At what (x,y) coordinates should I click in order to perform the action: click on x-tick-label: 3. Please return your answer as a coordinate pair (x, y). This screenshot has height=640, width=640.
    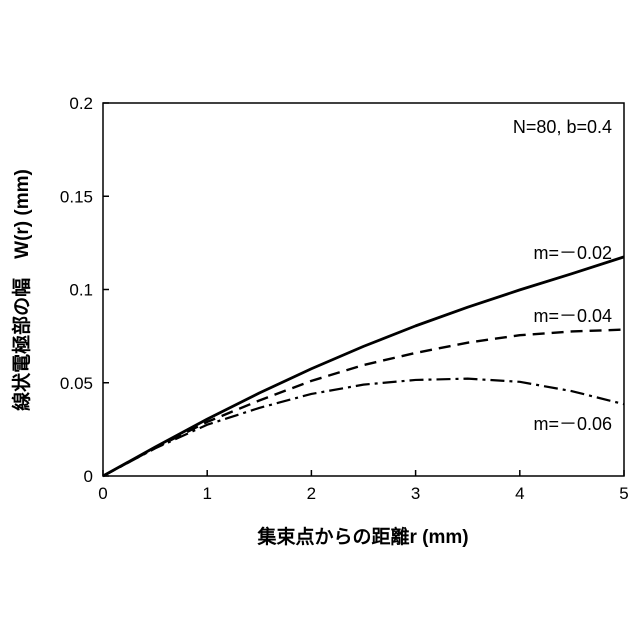
    Looking at the image, I should click on (415, 493).